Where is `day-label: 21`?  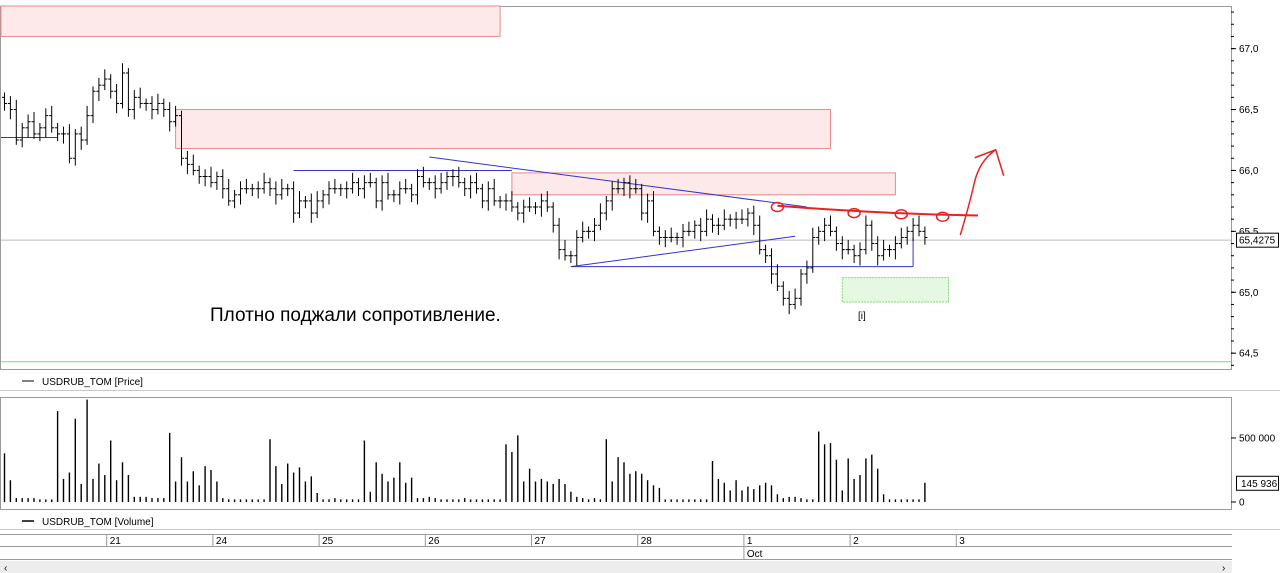 day-label: 21 is located at coordinates (116, 541).